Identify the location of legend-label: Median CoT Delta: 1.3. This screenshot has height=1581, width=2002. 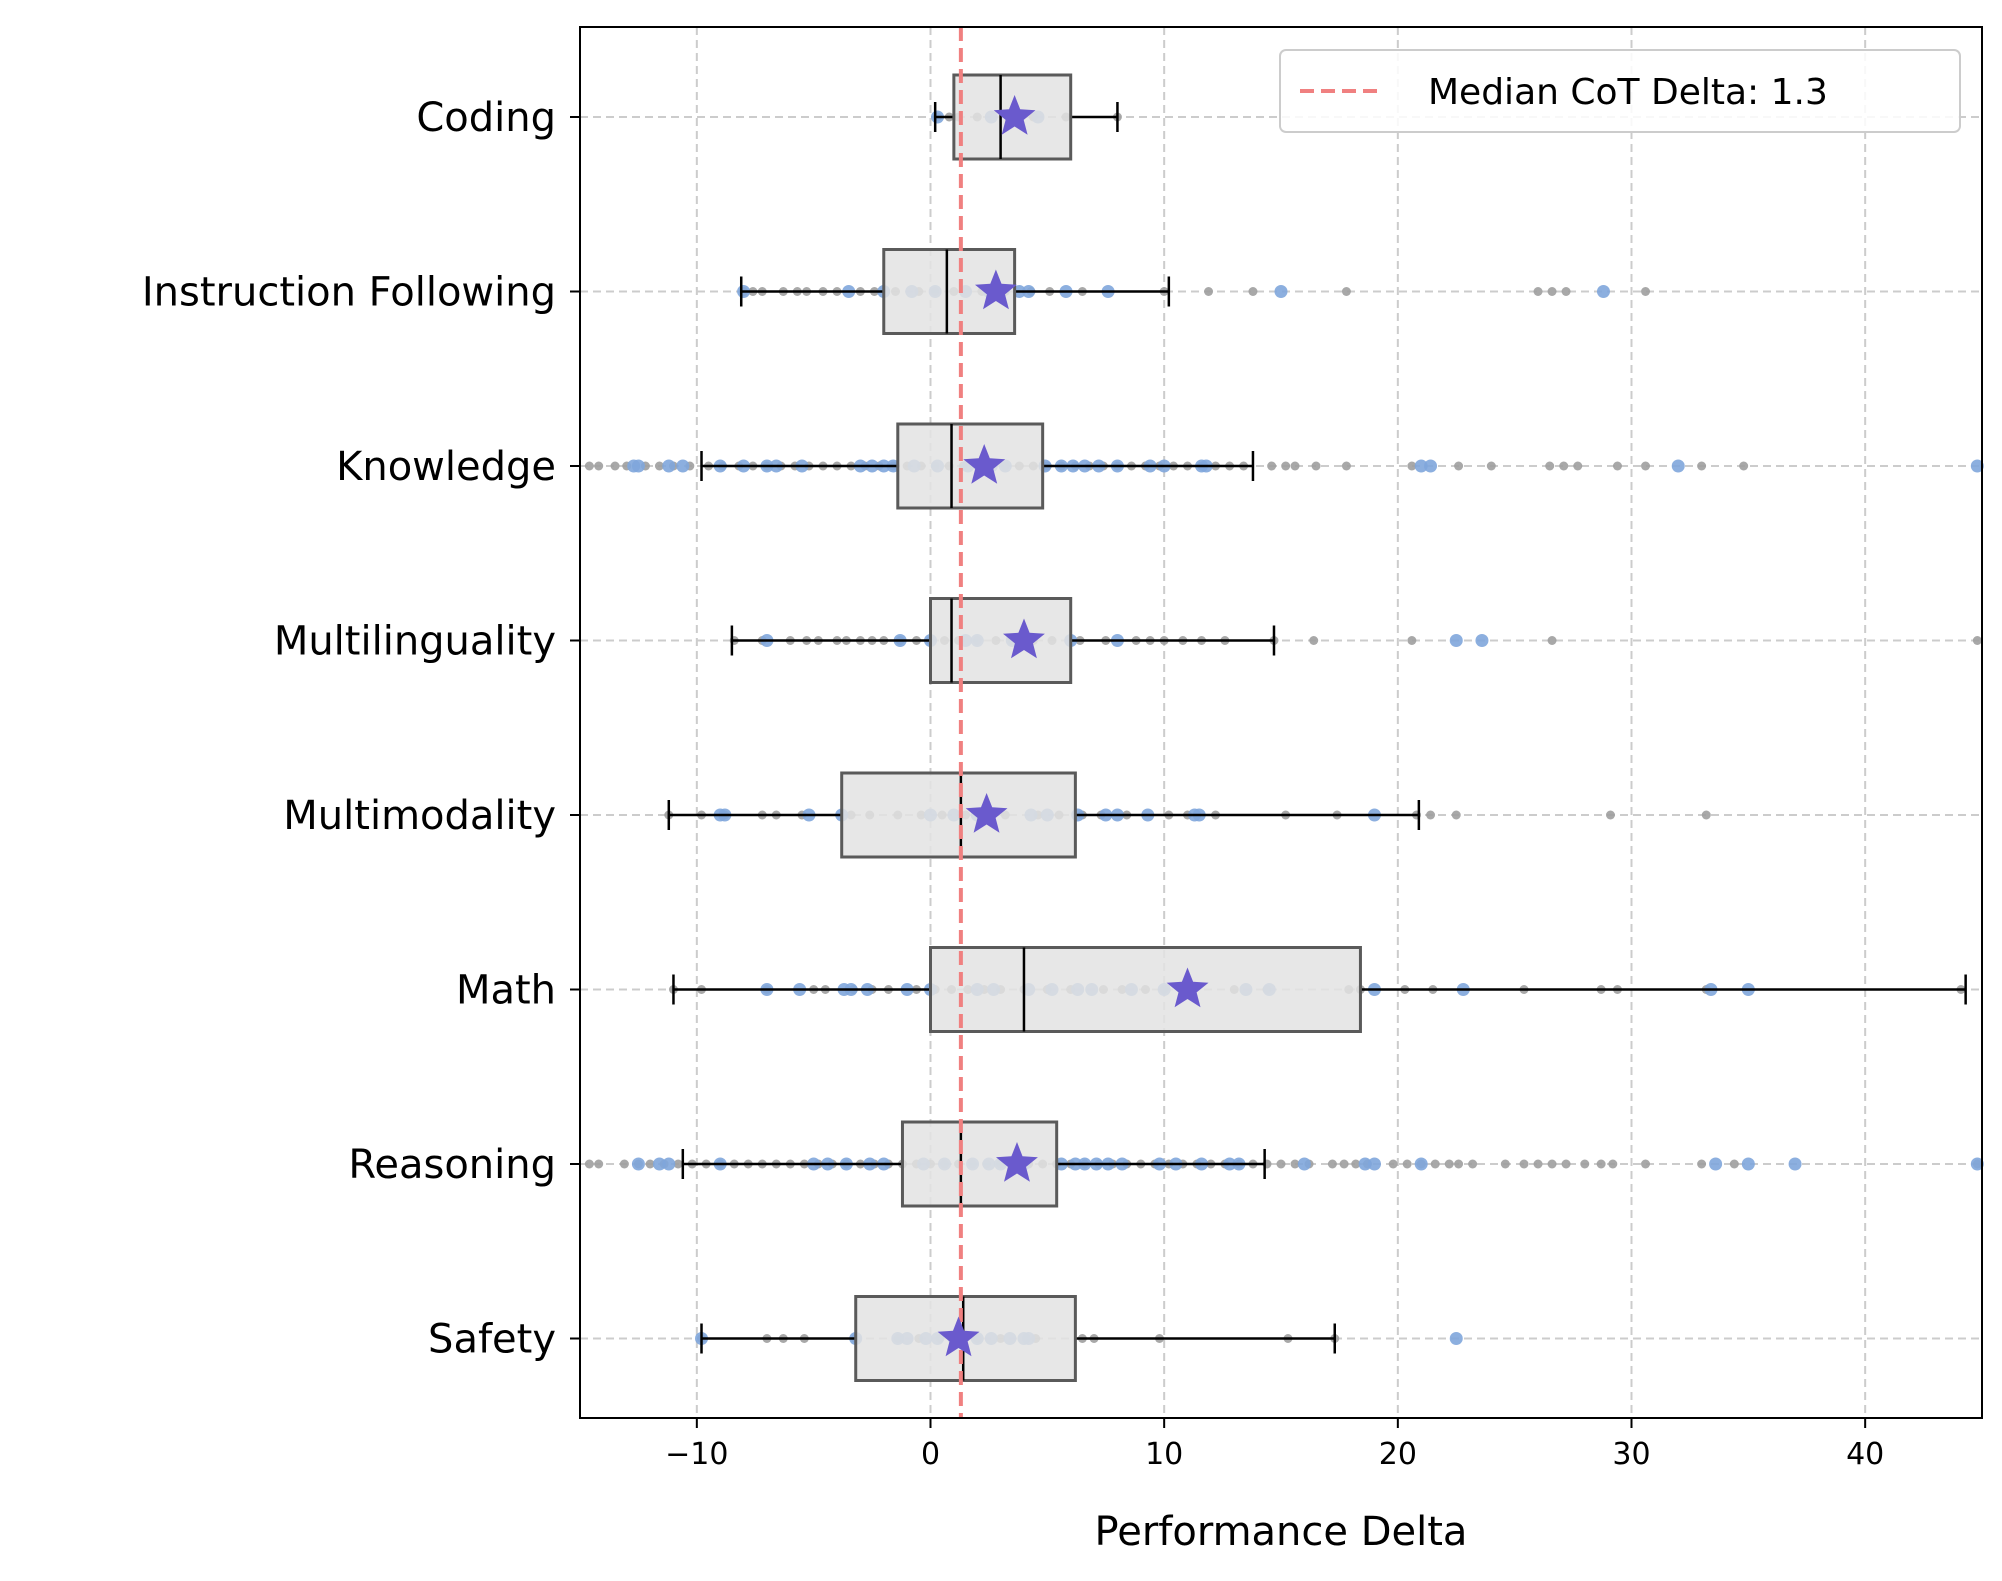
(1628, 92).